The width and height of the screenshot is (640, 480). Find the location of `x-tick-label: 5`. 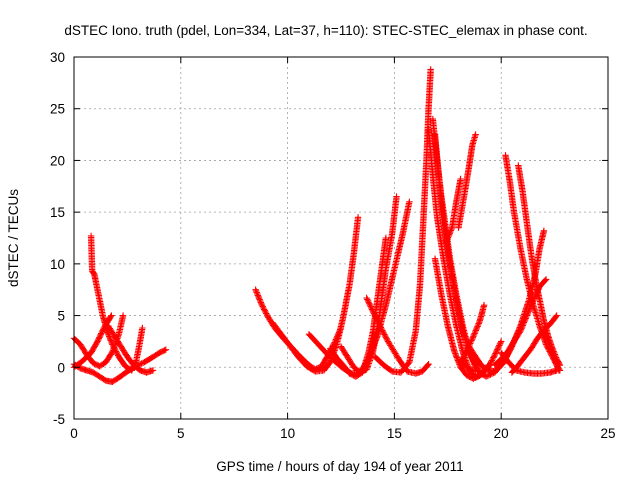

x-tick-label: 5 is located at coordinates (181, 433).